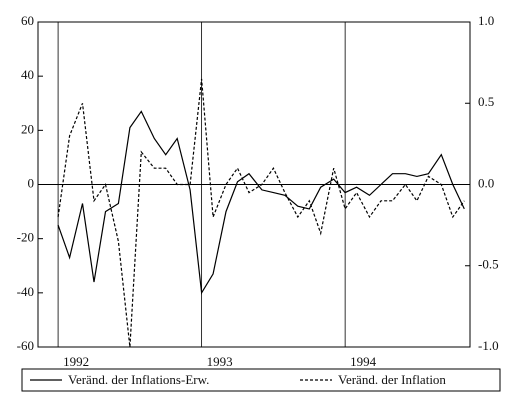 This screenshot has width=512, height=418. What do you see at coordinates (76, 361) in the screenshot?
I see `x-tick-label: 1992` at bounding box center [76, 361].